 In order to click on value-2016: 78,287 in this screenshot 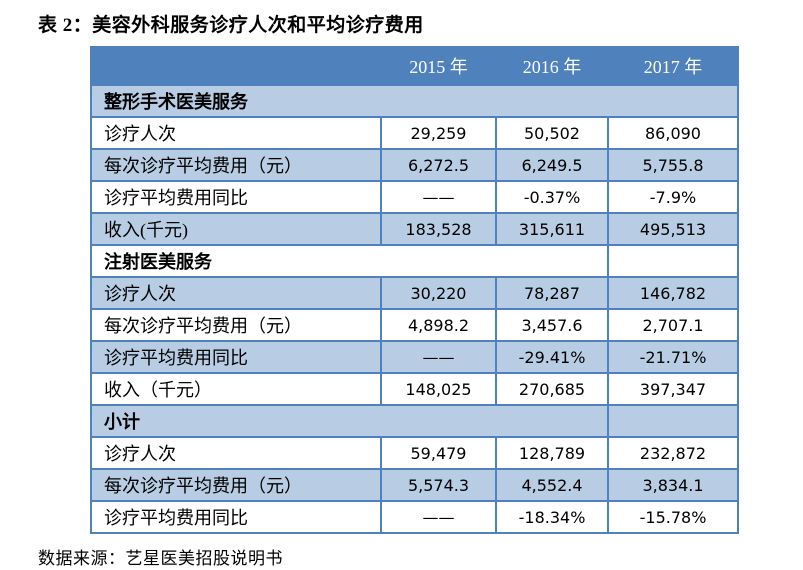, I will do `click(552, 293)`.